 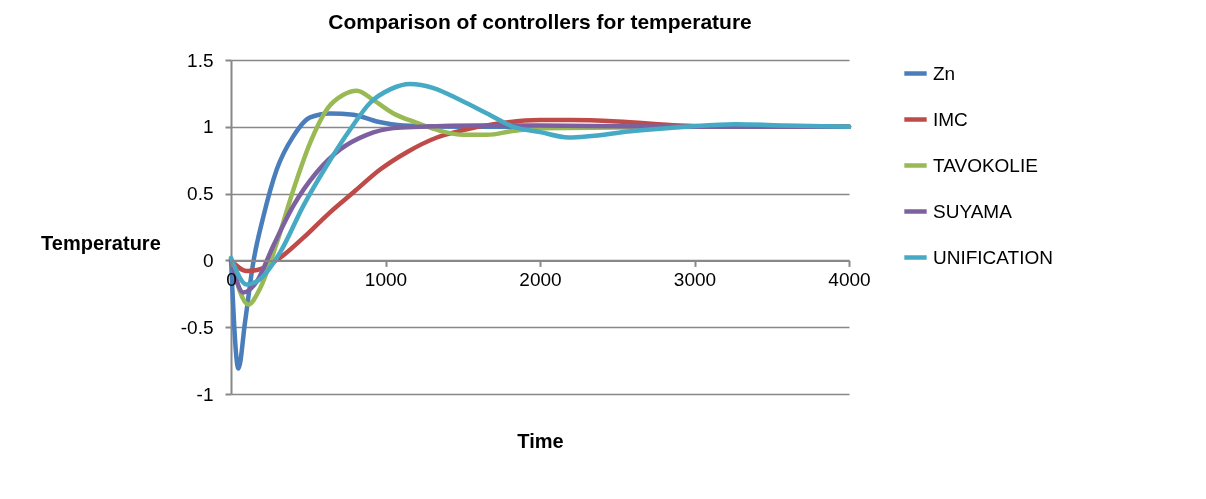 What do you see at coordinates (101, 243) in the screenshot?
I see `y-axis-title: Temperature` at bounding box center [101, 243].